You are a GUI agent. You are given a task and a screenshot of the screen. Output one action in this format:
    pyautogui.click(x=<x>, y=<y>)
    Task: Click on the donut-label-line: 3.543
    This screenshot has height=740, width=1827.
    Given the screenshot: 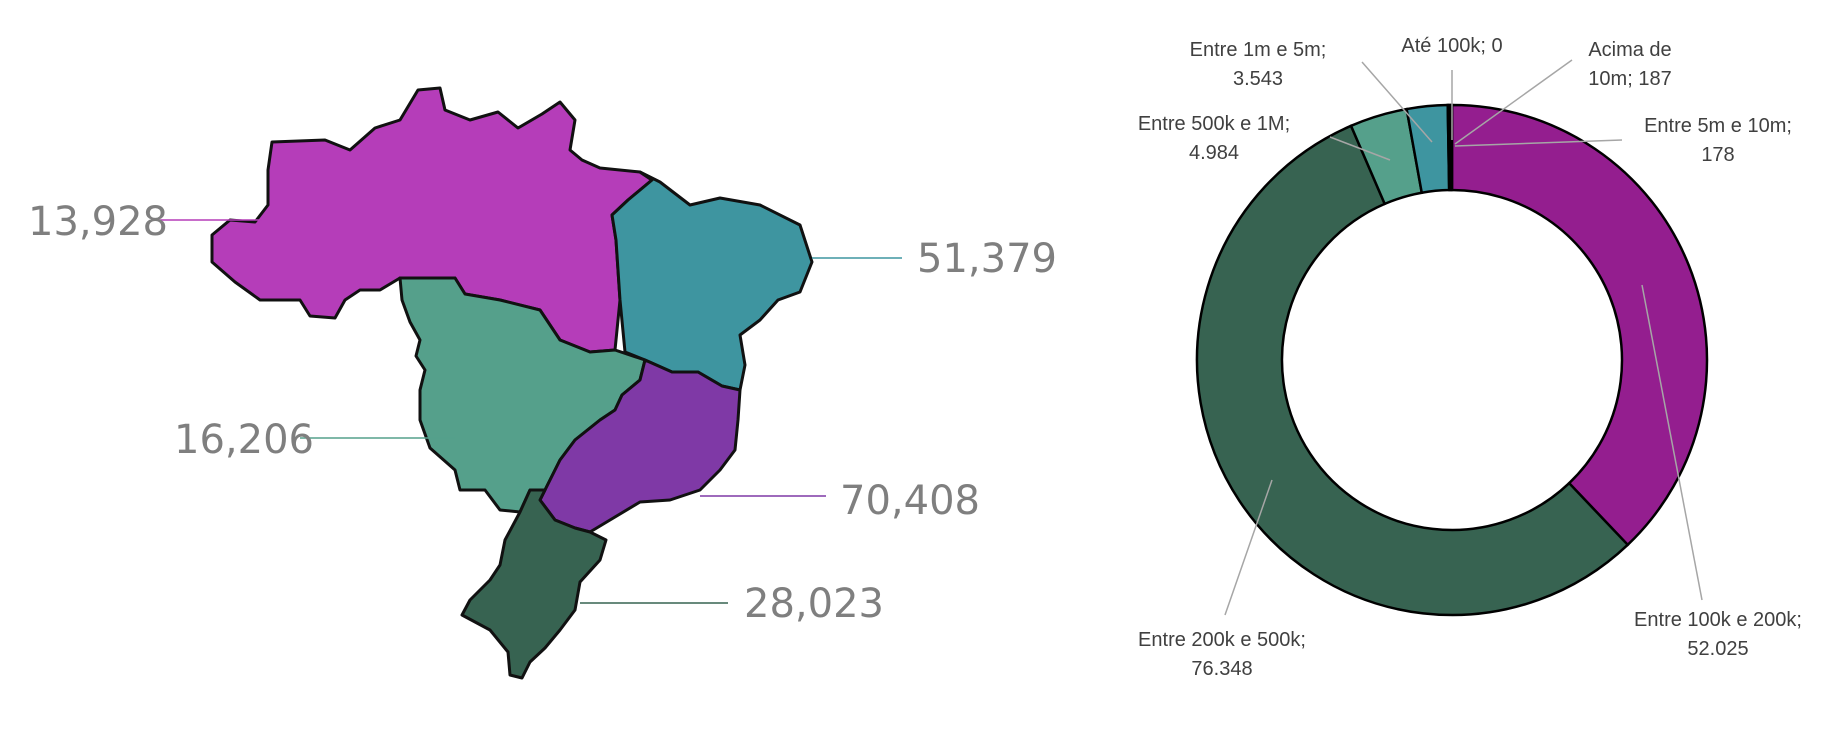 What is the action you would take?
    pyautogui.click(x=1258, y=79)
    